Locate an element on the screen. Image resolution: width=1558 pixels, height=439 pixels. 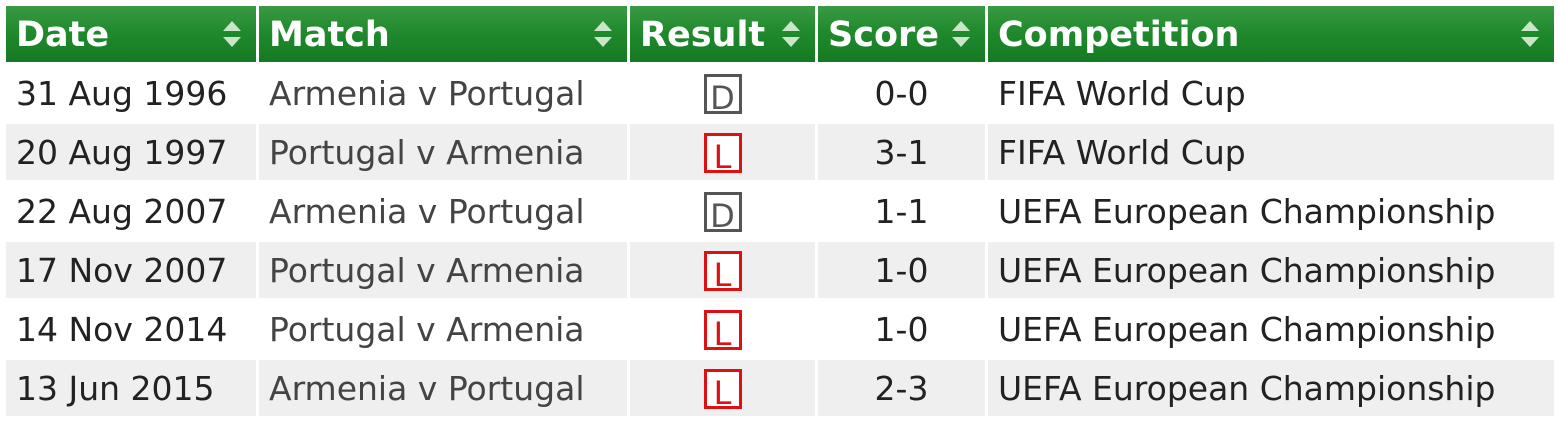
column-header-score: Score is located at coordinates (901, 34).